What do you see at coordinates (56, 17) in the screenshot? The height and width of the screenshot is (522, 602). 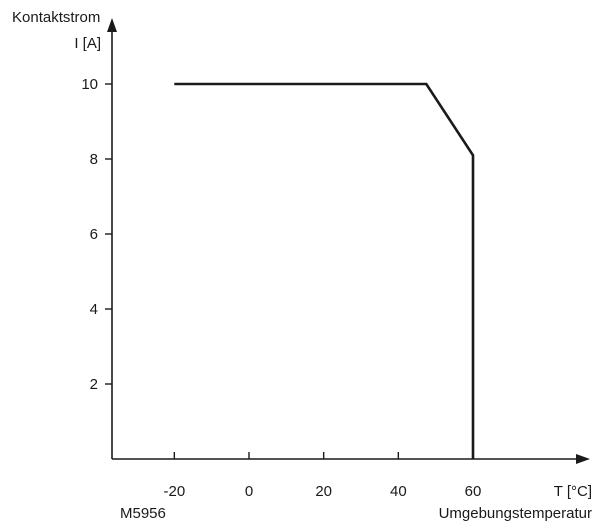 I see `y-axis-label-line1: Kontaktstrom` at bounding box center [56, 17].